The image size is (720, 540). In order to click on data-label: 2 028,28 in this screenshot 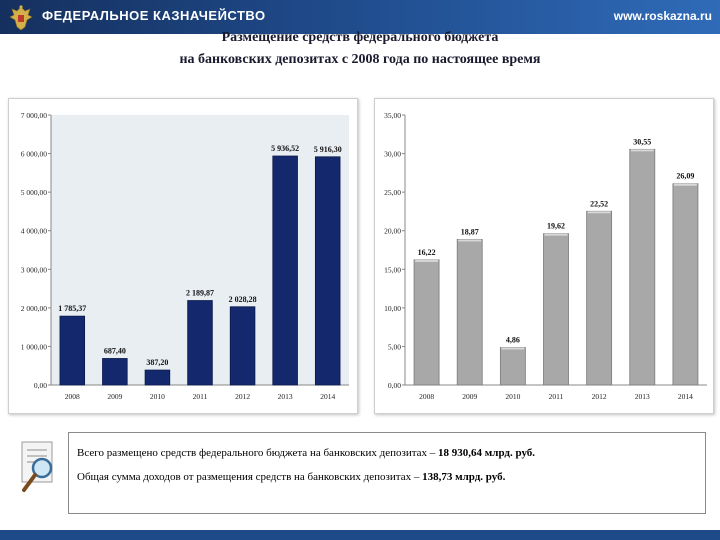, I will do `click(243, 299)`.